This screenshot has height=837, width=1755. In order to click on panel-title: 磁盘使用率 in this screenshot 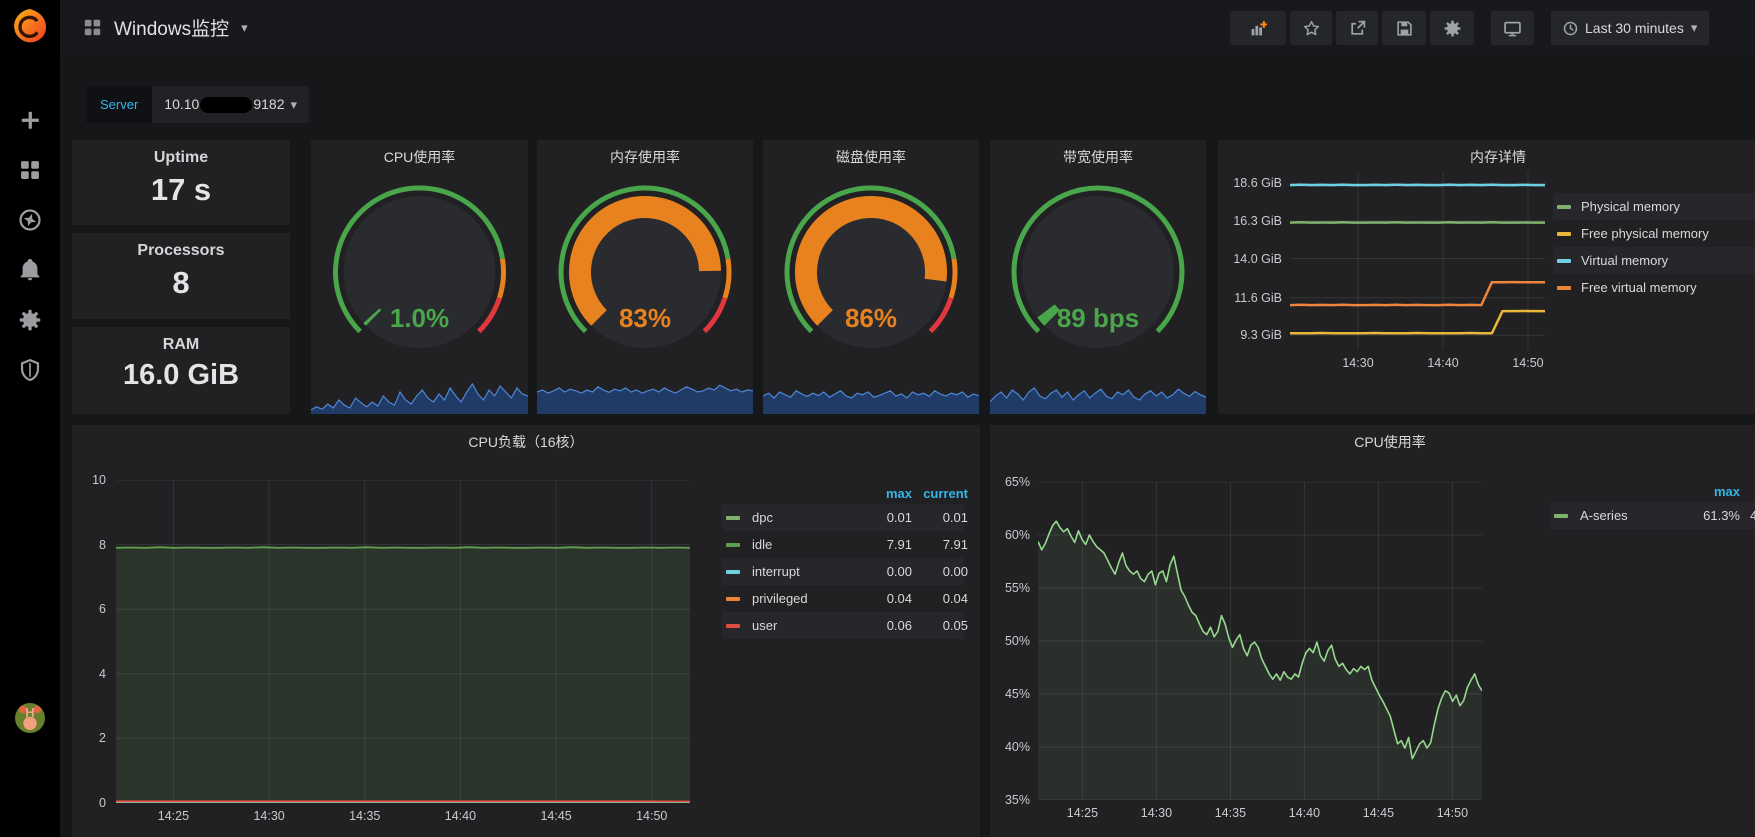, I will do `click(871, 157)`.